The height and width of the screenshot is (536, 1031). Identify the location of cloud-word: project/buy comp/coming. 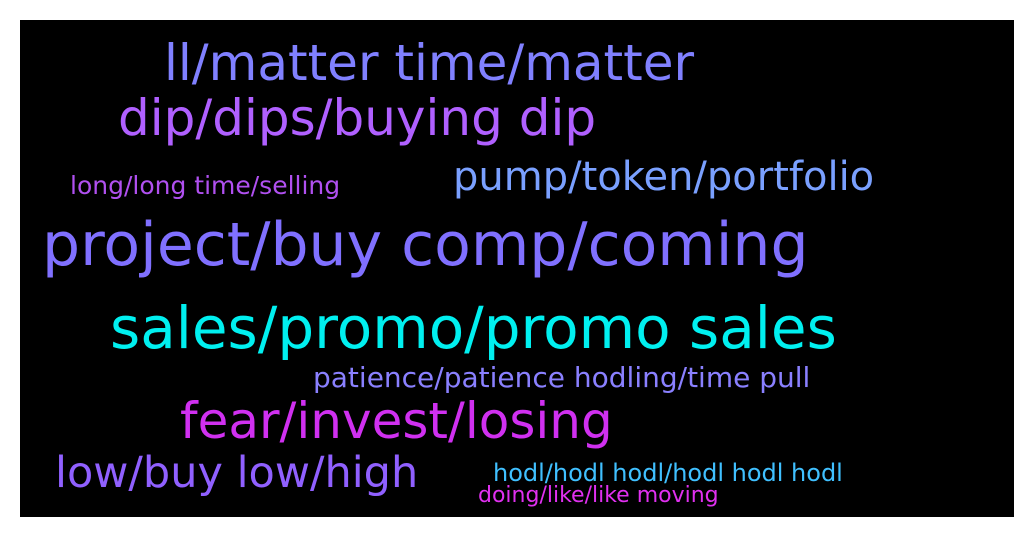
(425, 245).